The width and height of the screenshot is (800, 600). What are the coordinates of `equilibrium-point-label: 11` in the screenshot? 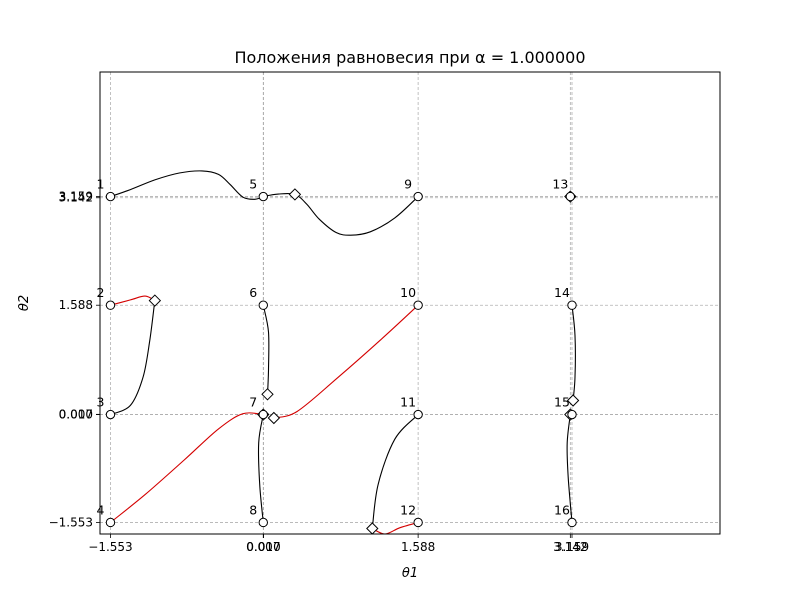 It's located at (408, 402).